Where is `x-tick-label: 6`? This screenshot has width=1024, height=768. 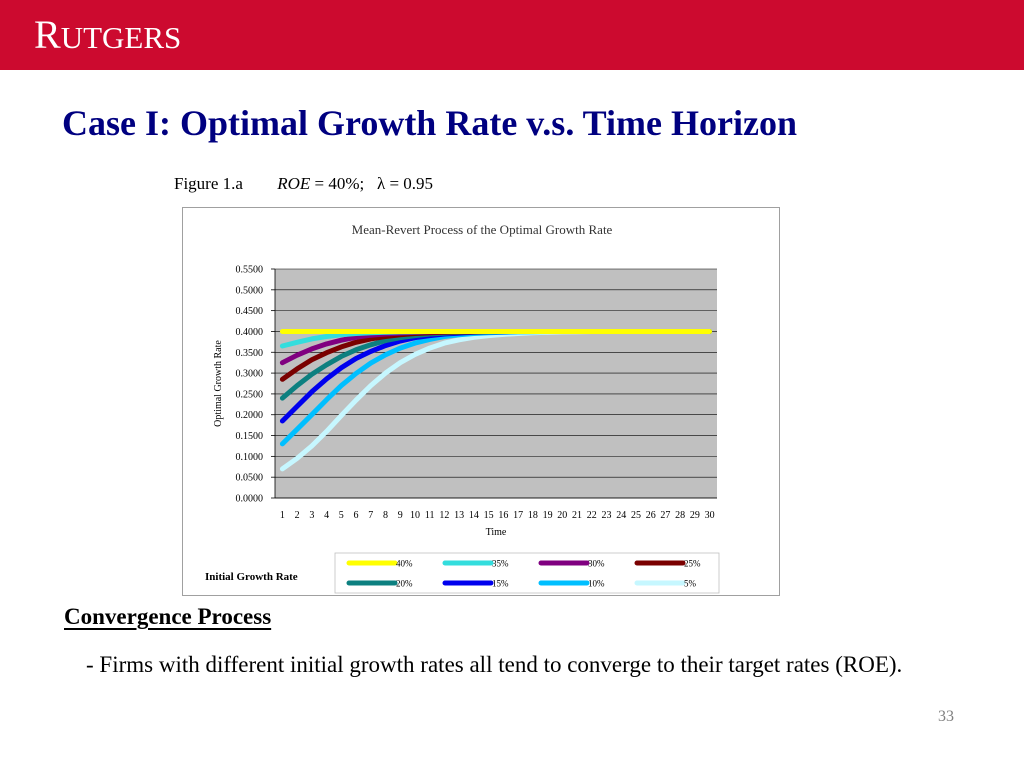
x-tick-label: 6 is located at coordinates (356, 515).